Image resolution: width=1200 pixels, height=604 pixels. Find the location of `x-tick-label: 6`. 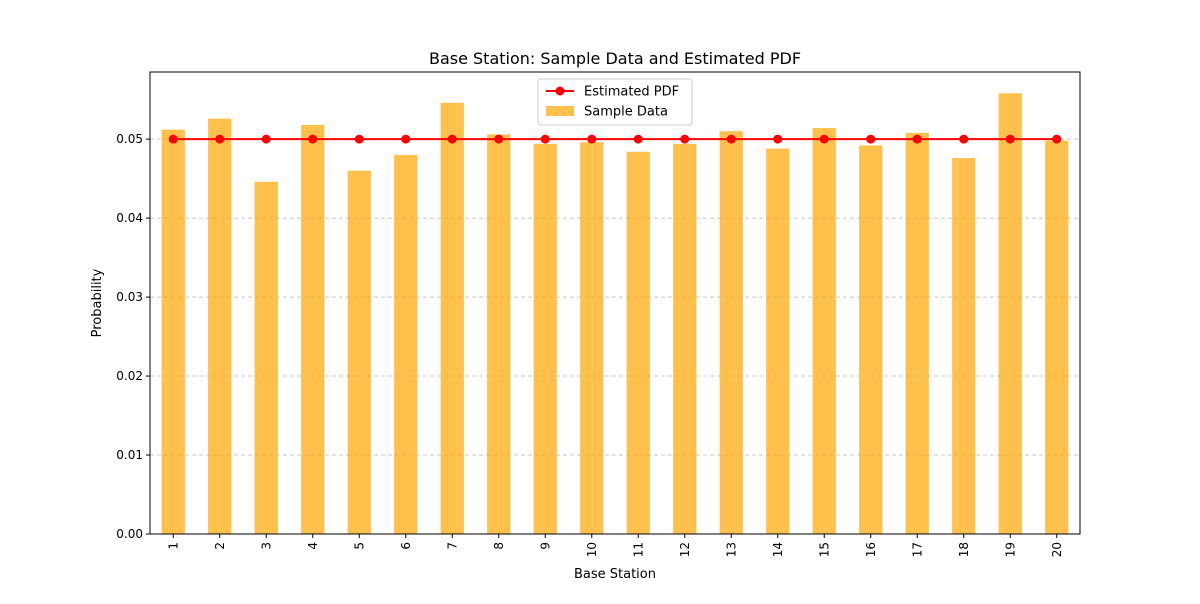

x-tick-label: 6 is located at coordinates (406, 546).